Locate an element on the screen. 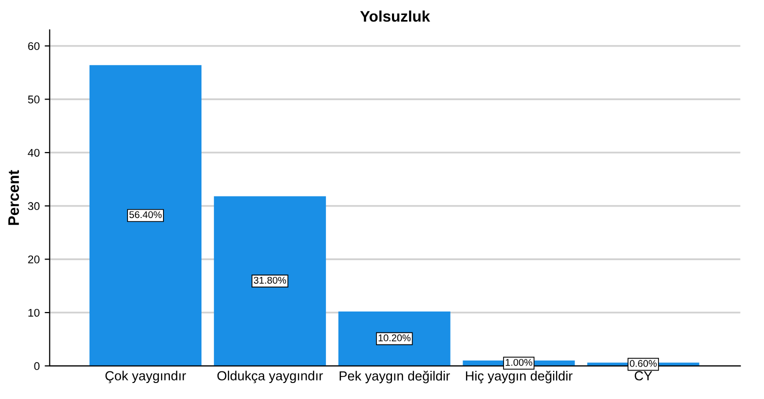  x-tick-label: CY is located at coordinates (643, 375).